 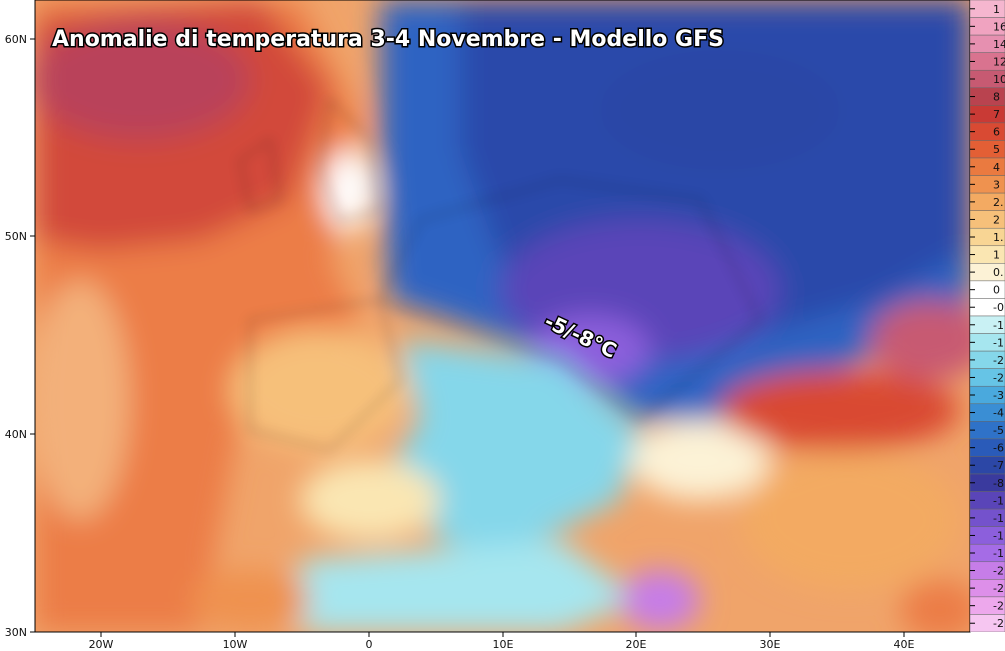 I want to click on colorbar-label: 3, so click(x=996, y=184).